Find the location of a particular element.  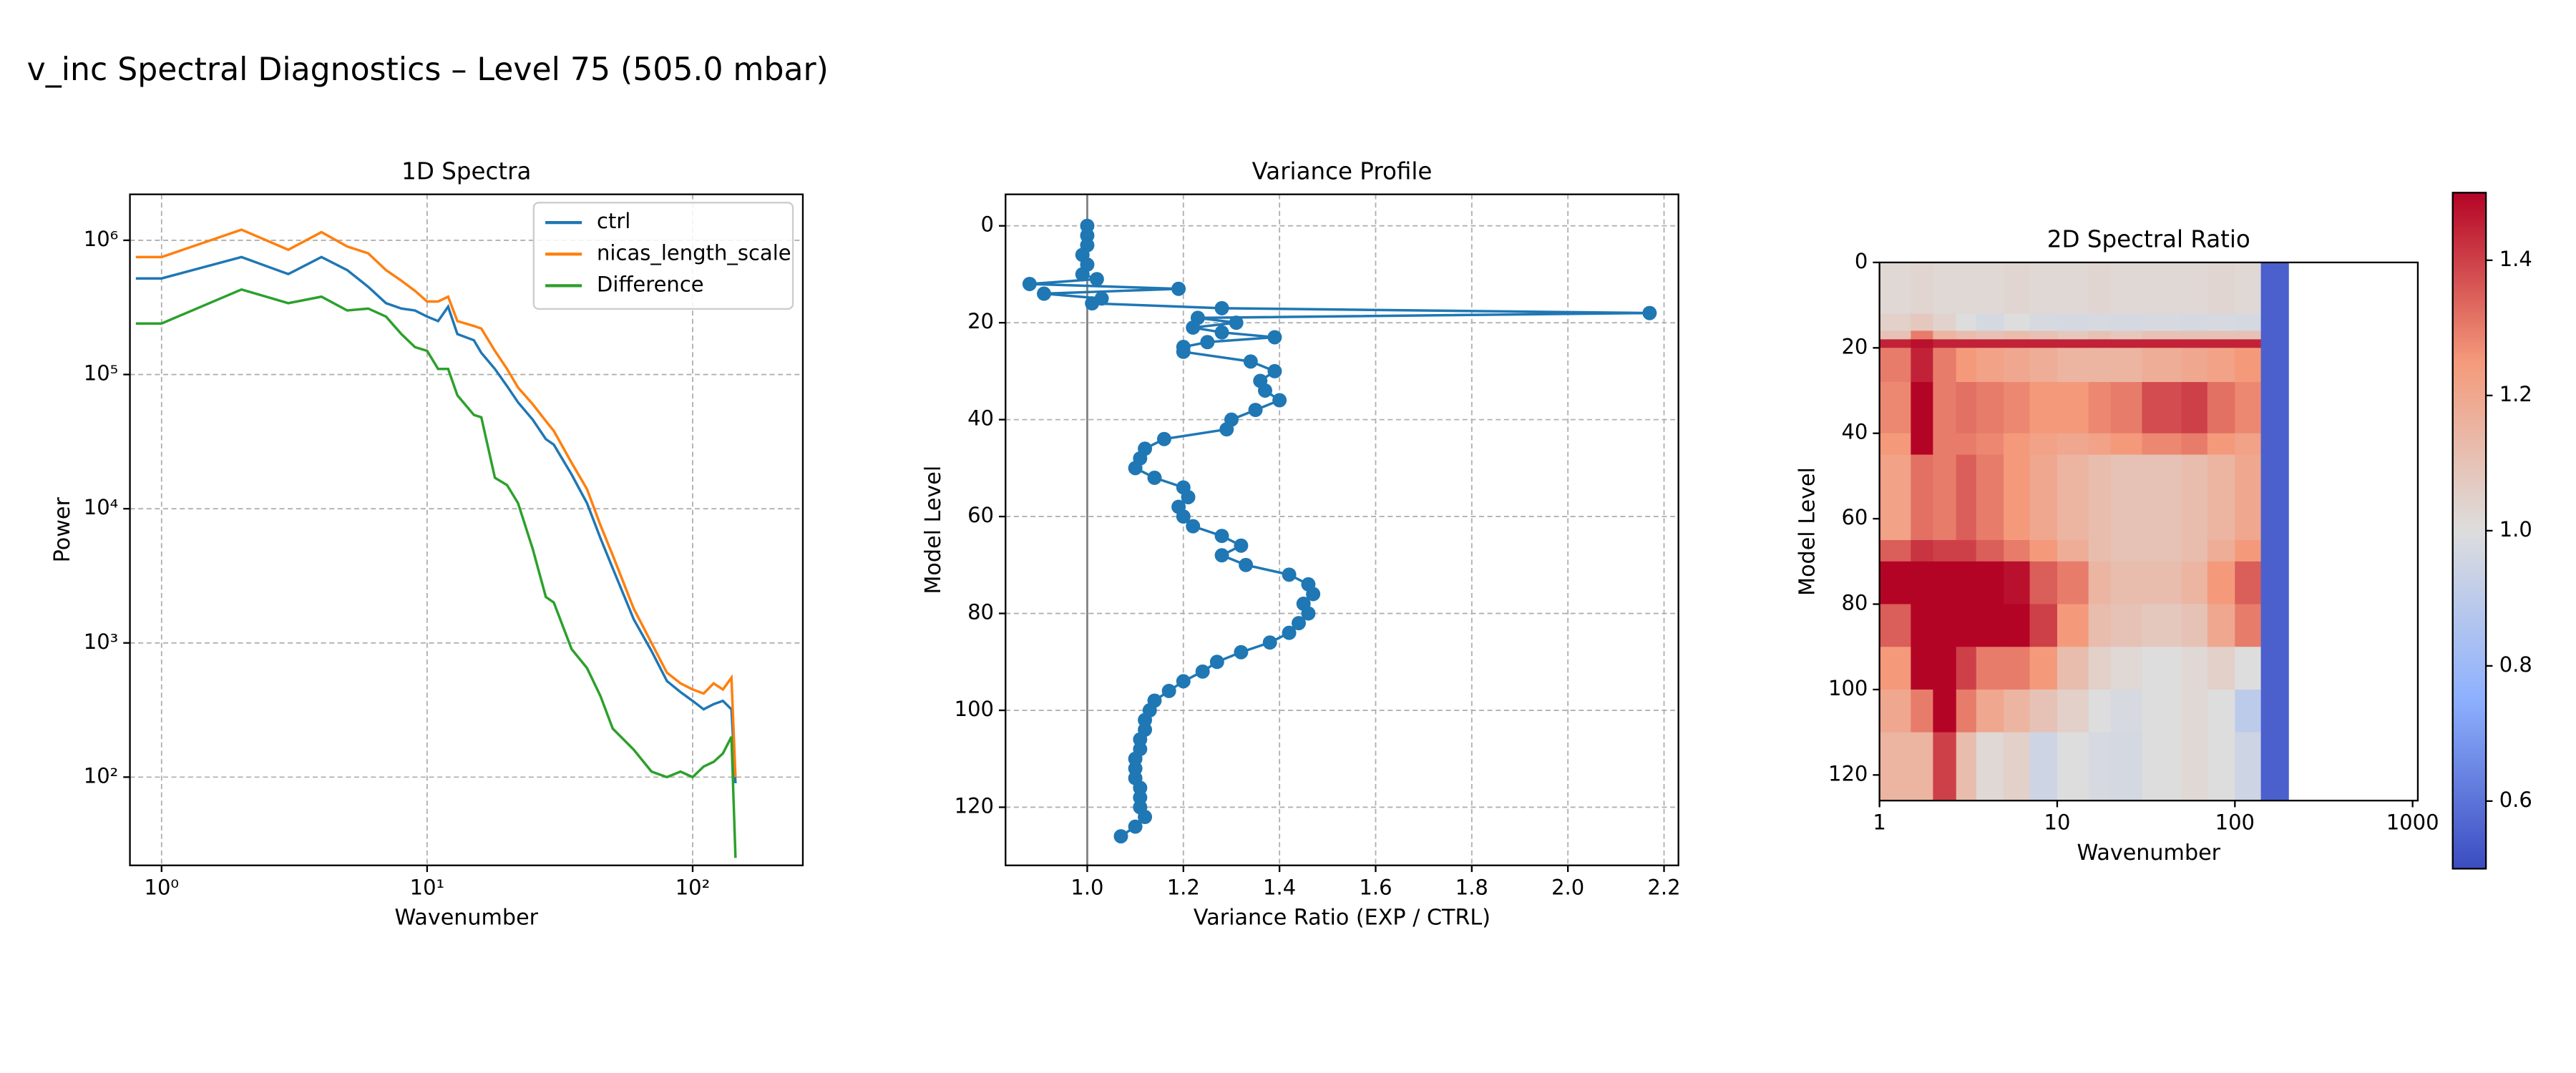

x-tick-label: 10¹ is located at coordinates (427, 887).